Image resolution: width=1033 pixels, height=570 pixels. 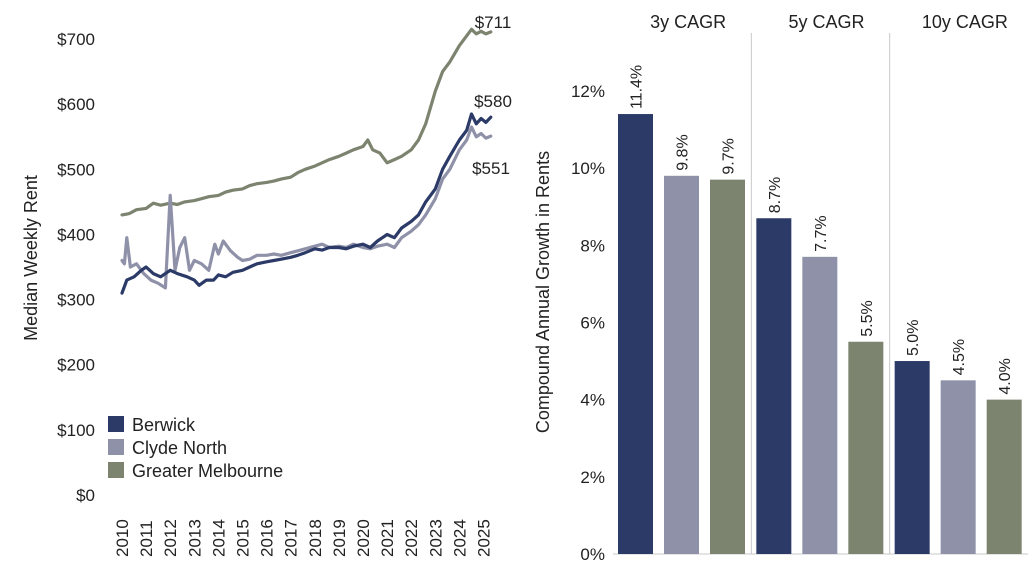 What do you see at coordinates (339, 538) in the screenshot?
I see `x-tick-label: 2019` at bounding box center [339, 538].